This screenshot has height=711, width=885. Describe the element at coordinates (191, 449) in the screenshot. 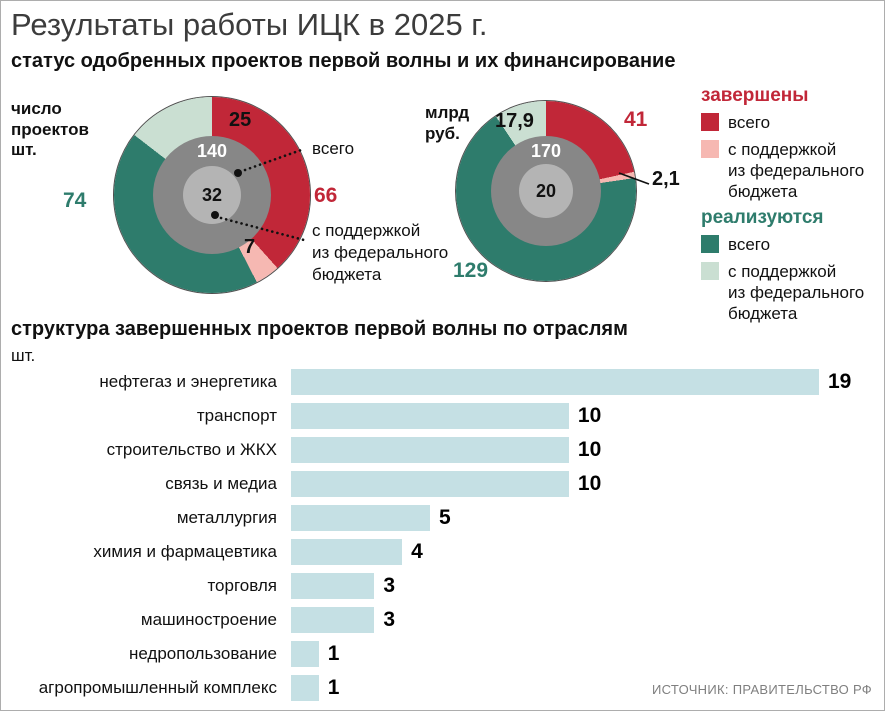

I see `bar-category-label: строительство и ЖКХ` at that location.